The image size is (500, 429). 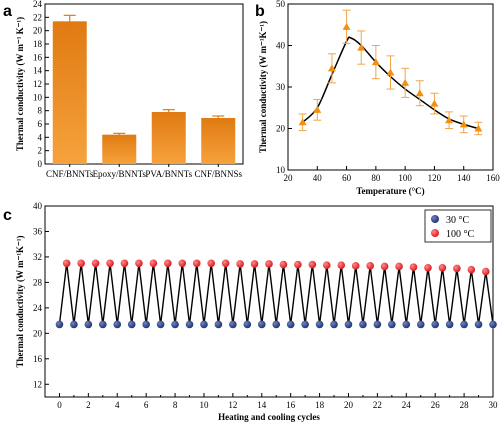 I want to click on x-tick-label: 22, so click(x=377, y=405).